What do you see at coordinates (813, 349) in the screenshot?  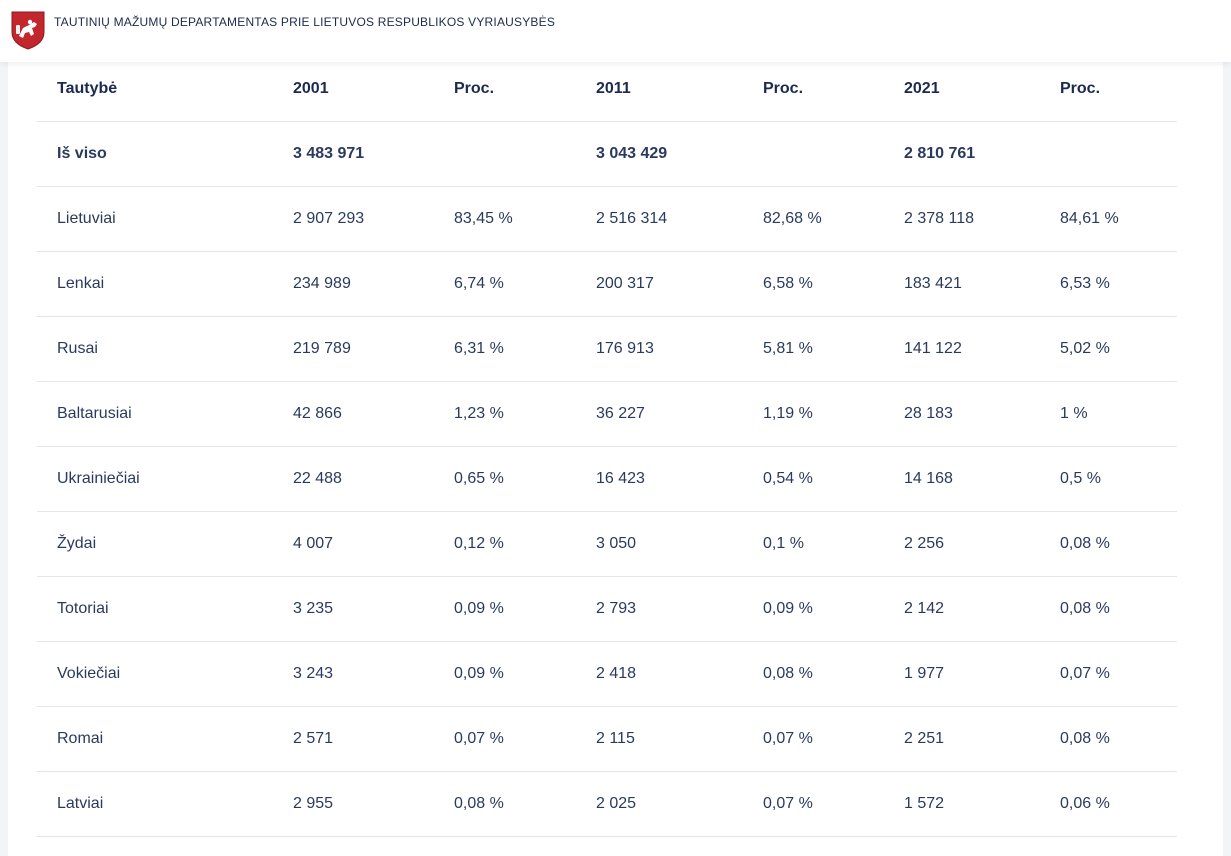 I see `cell-percent-2011: 5,81 %` at bounding box center [813, 349].